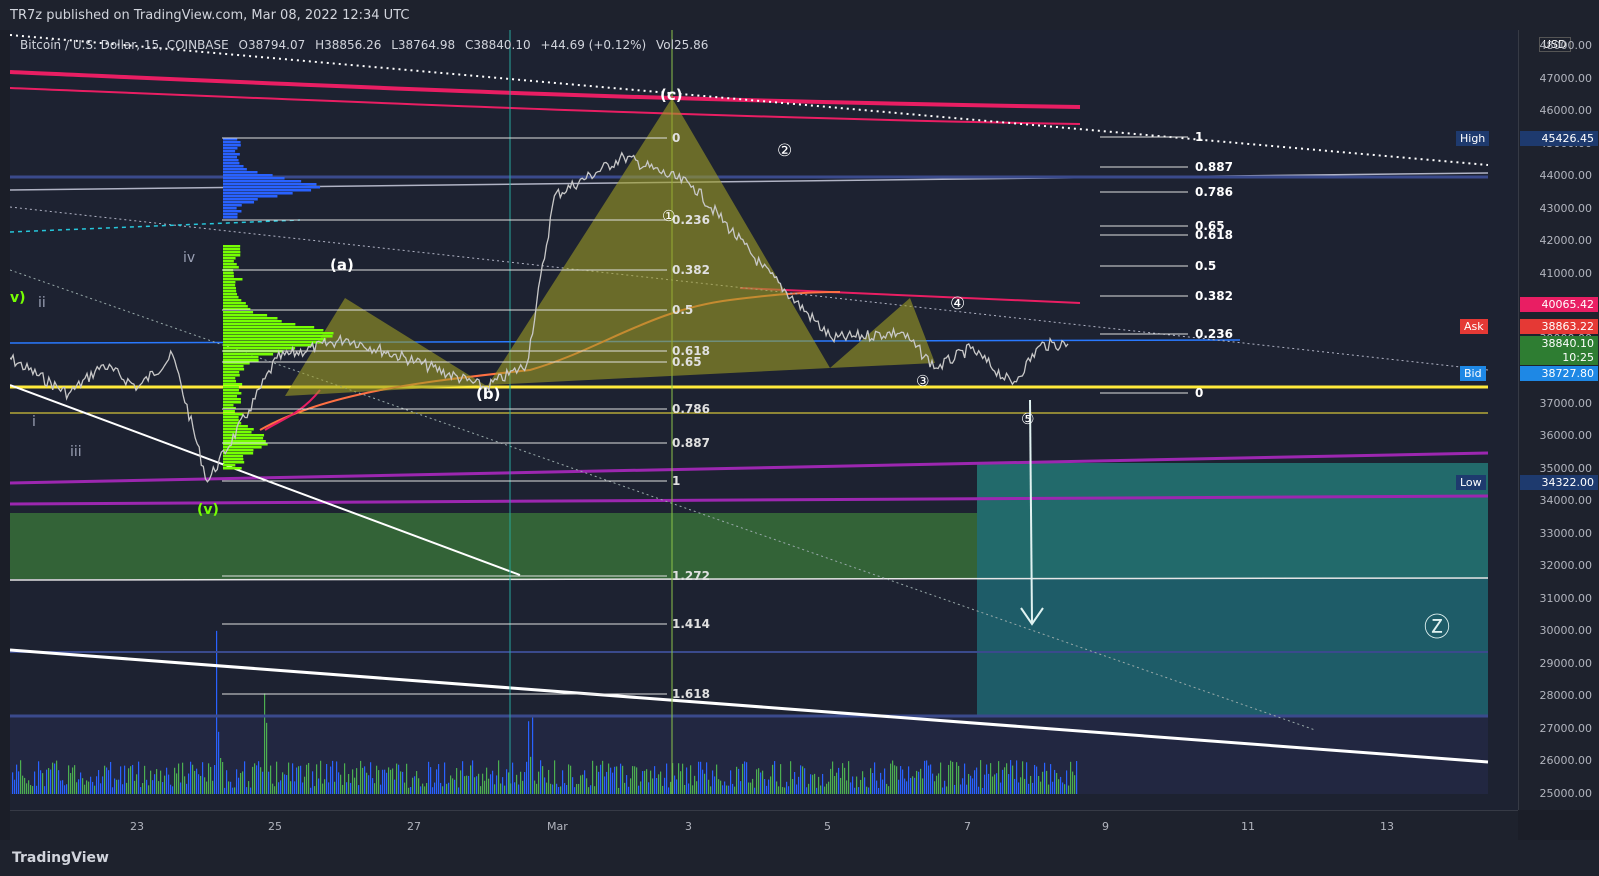 Image resolution: width=1599 pixels, height=876 pixels. Describe the element at coordinates (124, 45) in the screenshot. I see `legend-symbol: Bitcoin / U.S. Dollar, 15, COINBASE` at that location.